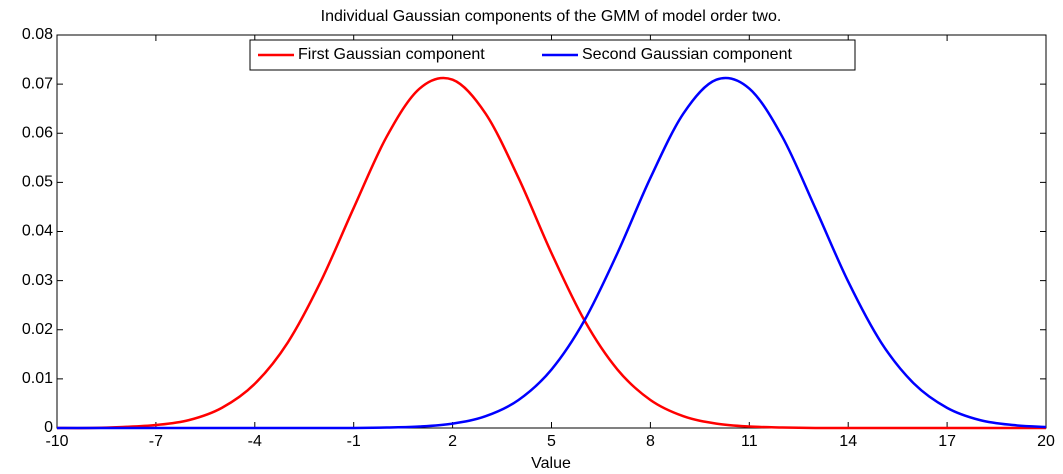 This screenshot has width=1063, height=474. Describe the element at coordinates (452, 441) in the screenshot. I see `x-tick-label: 2` at that location.